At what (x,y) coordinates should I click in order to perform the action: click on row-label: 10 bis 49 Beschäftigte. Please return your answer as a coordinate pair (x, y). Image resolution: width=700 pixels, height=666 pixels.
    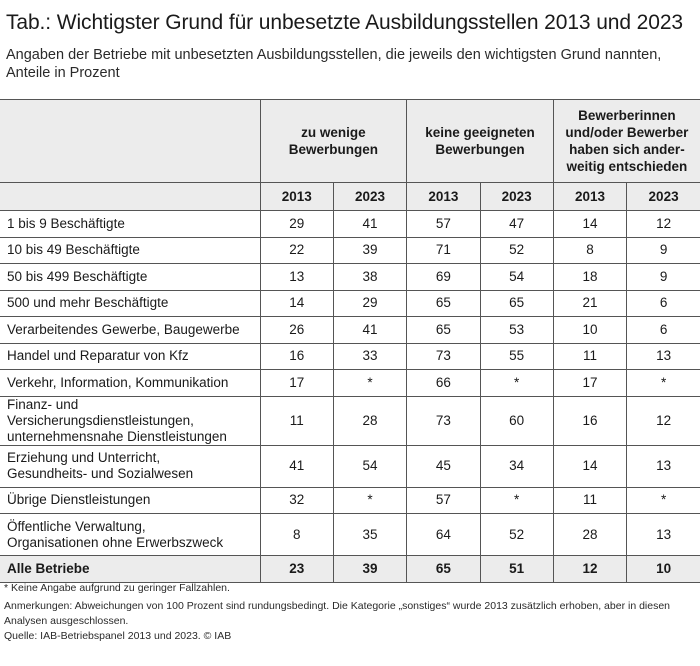
    Looking at the image, I should click on (130, 250).